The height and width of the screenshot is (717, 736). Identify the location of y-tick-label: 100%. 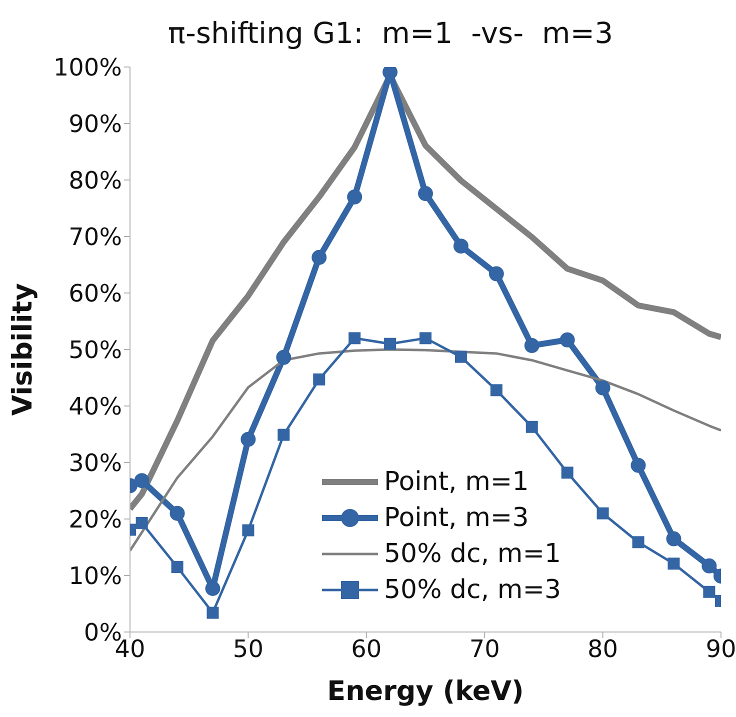
(87, 68).